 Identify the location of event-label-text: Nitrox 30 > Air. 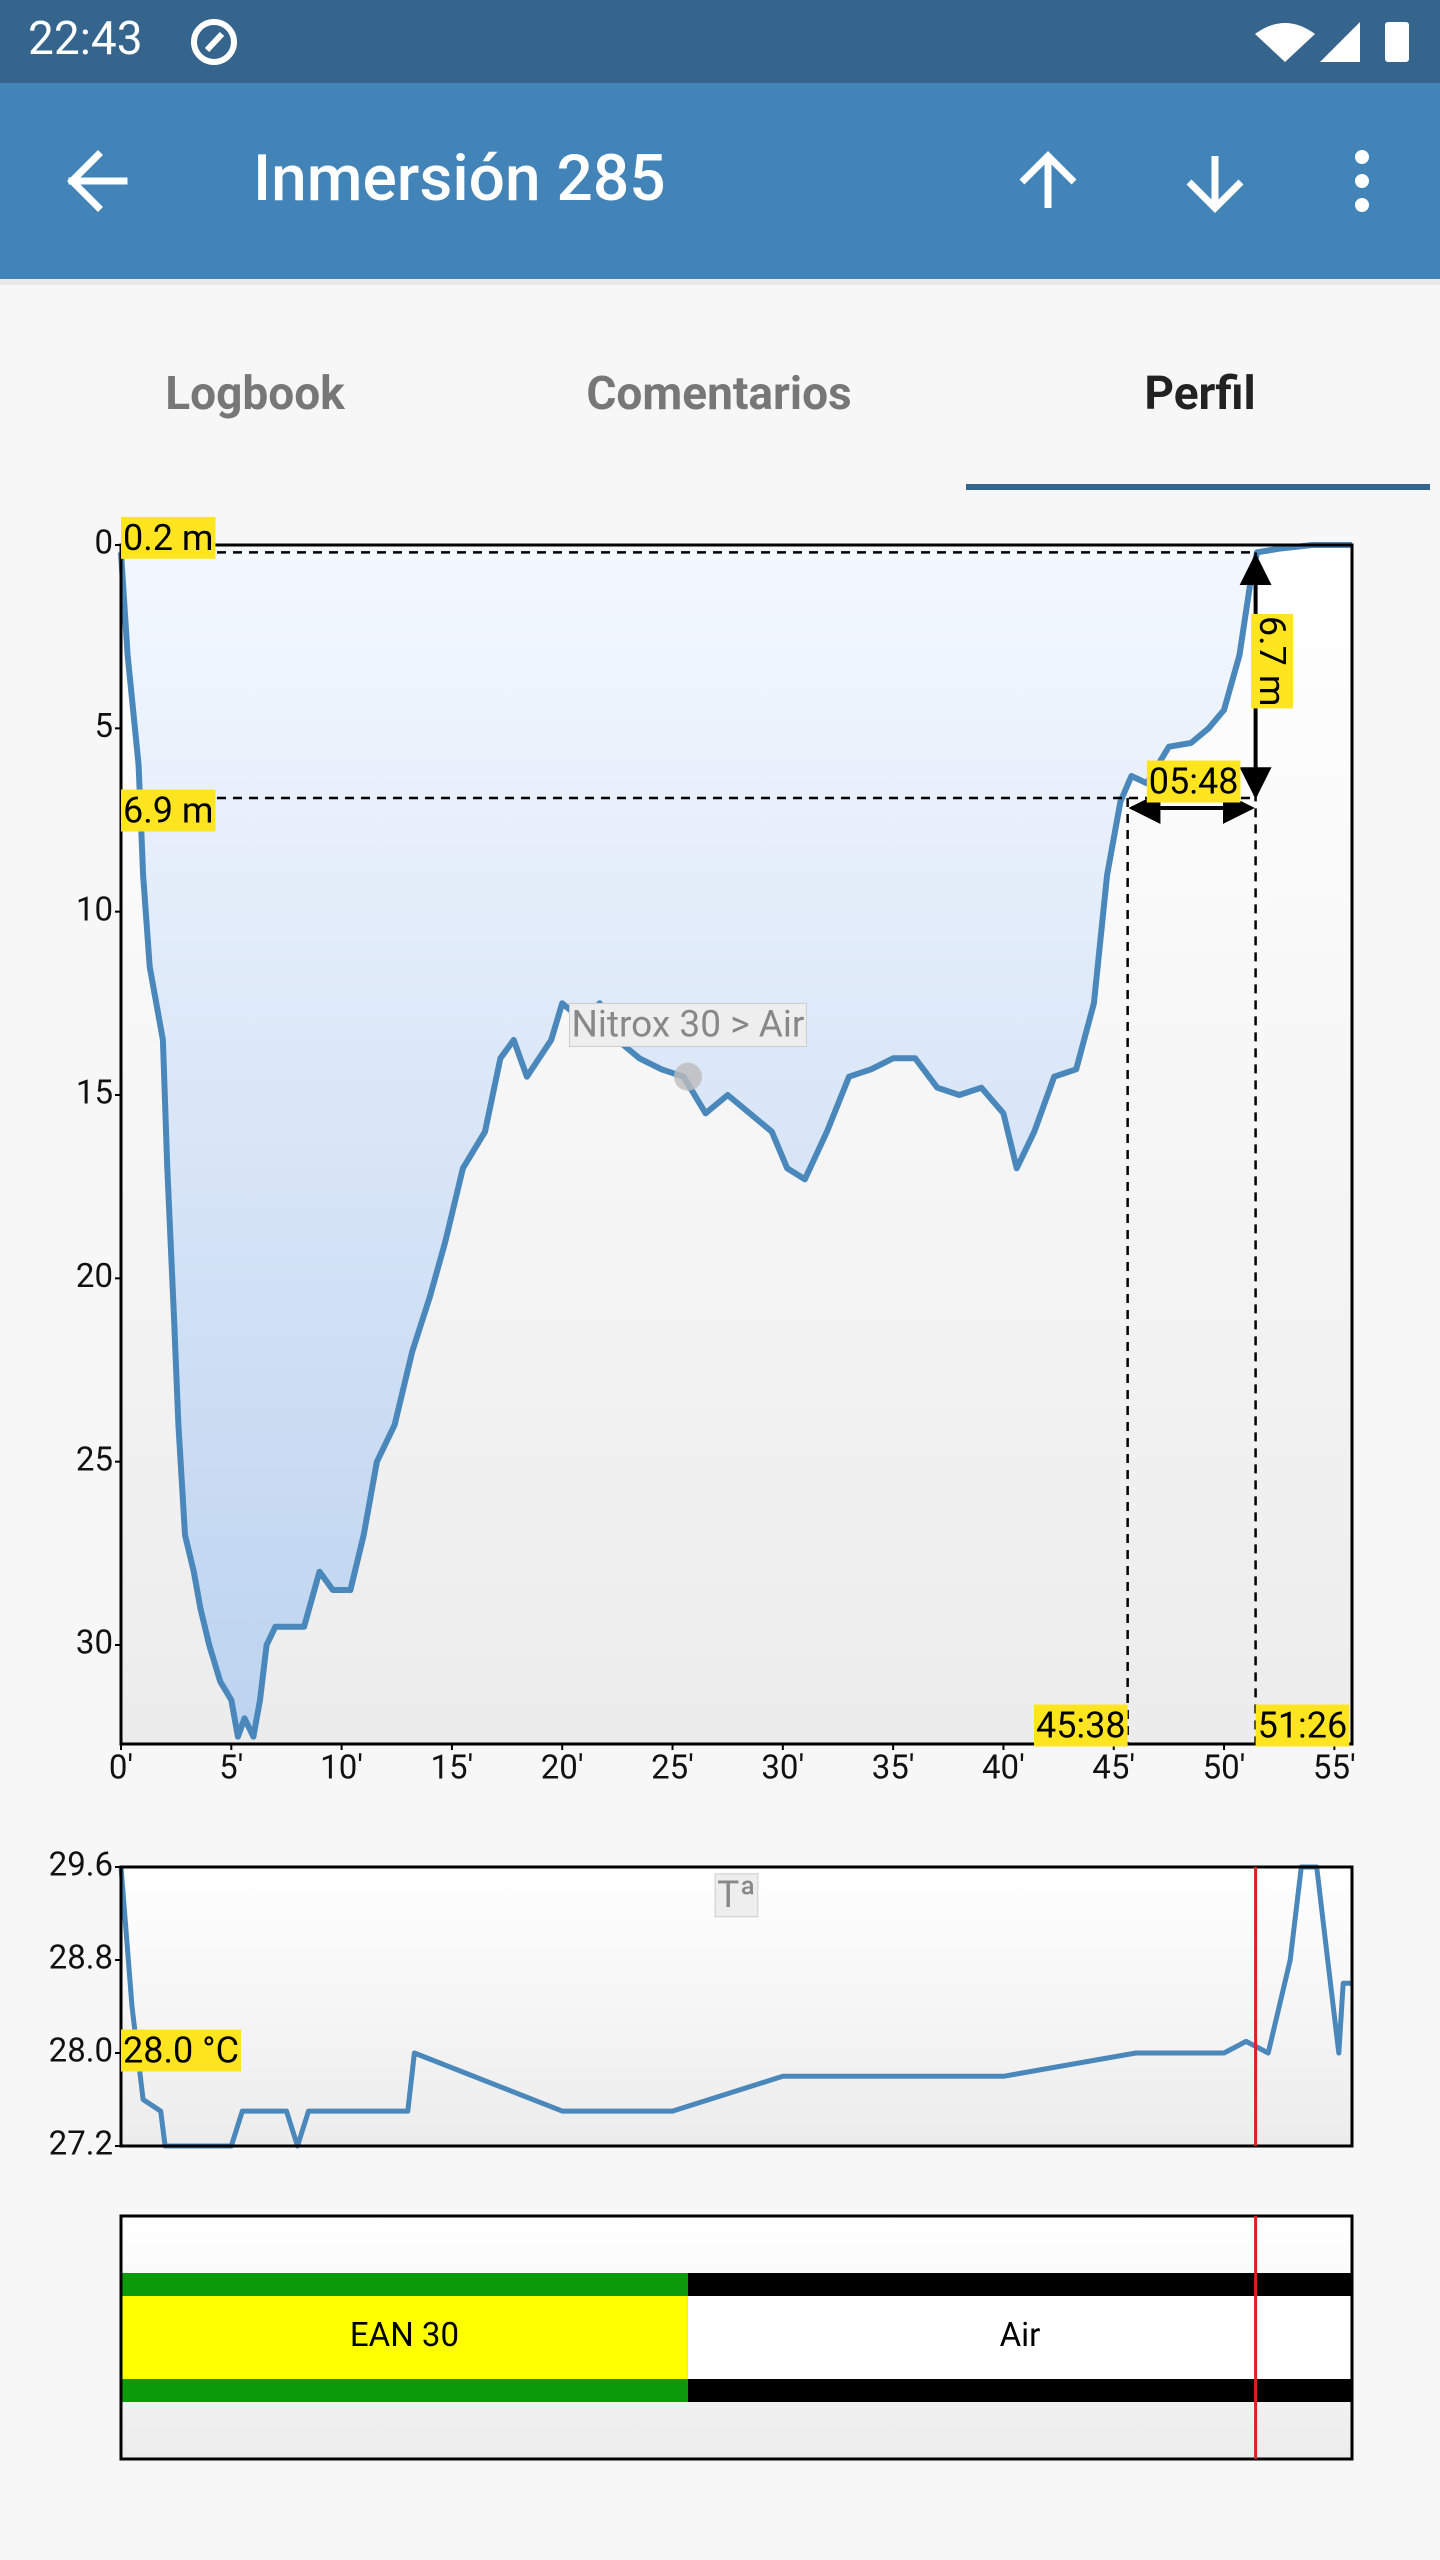
(688, 1024).